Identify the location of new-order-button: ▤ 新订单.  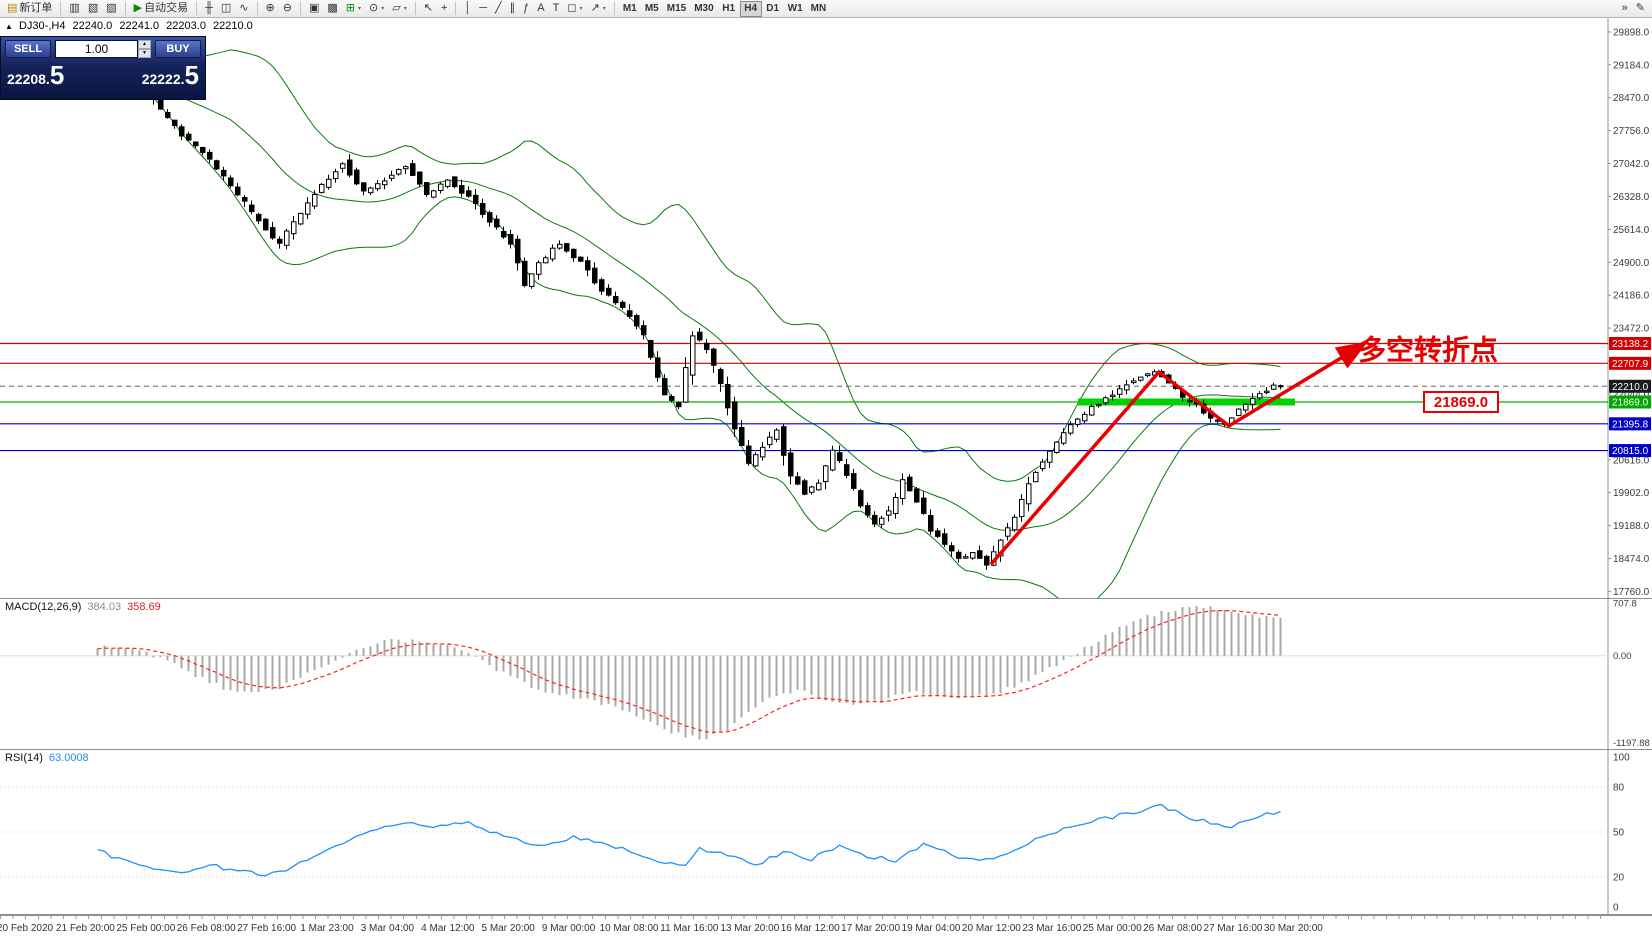
(29, 9).